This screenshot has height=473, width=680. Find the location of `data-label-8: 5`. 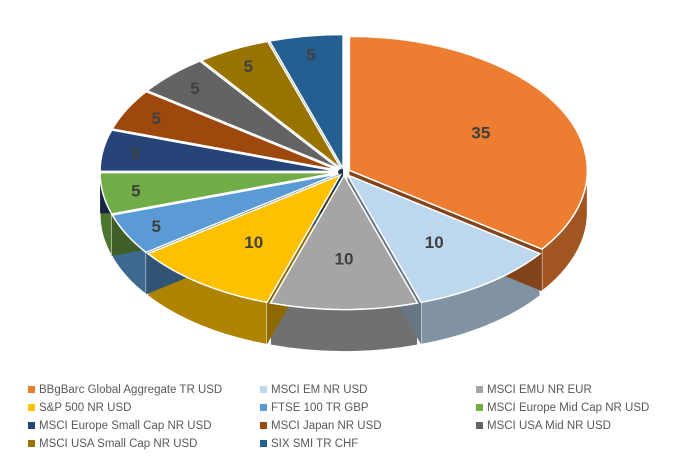

data-label-8: 5 is located at coordinates (194, 88).